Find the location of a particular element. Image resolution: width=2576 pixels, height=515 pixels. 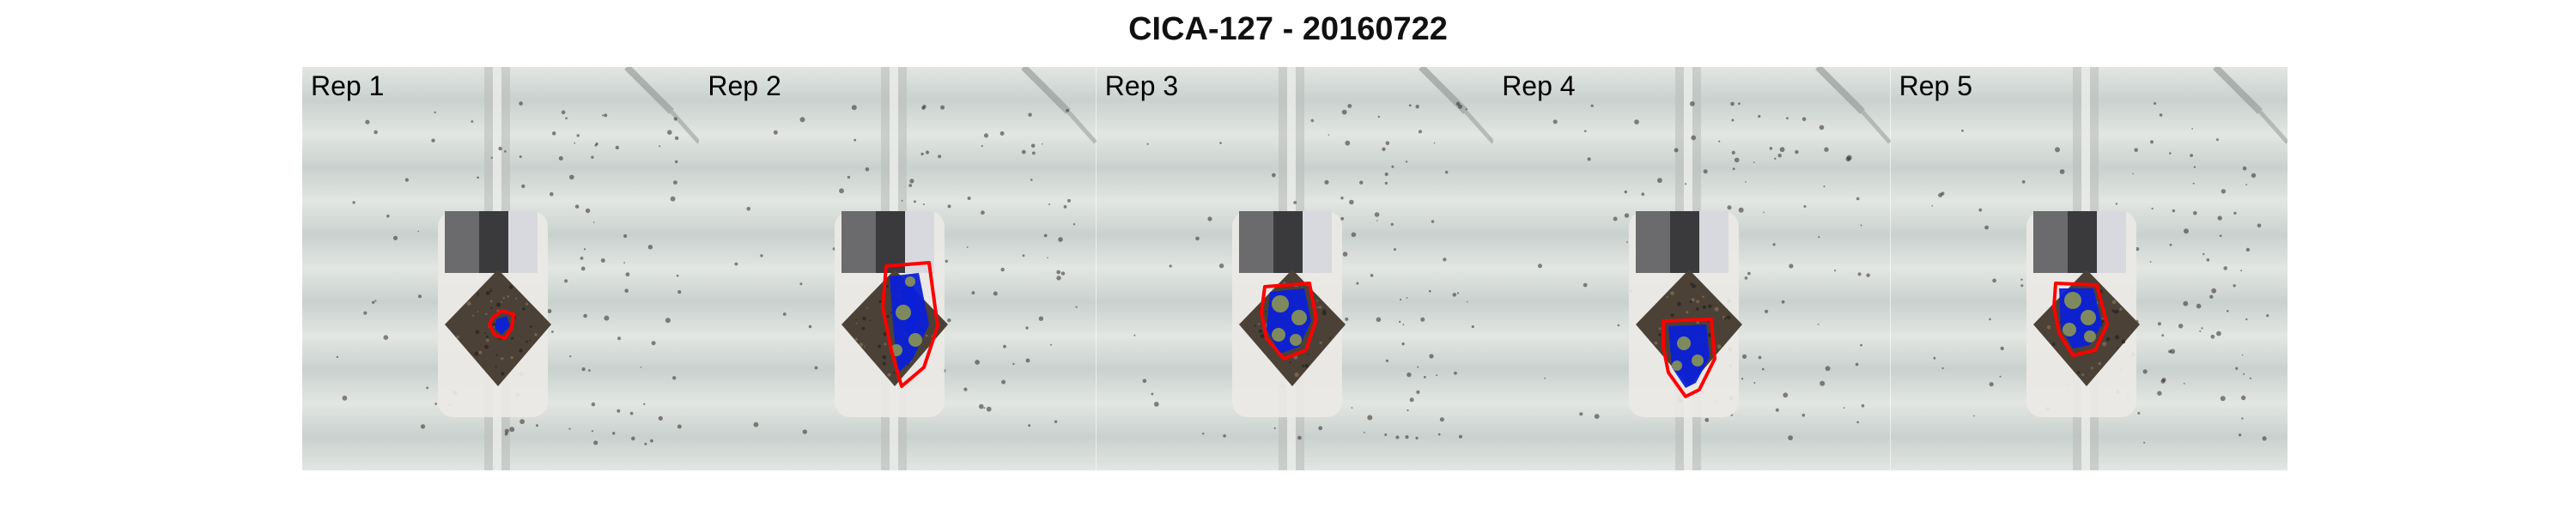

panel-rep-5: Rep 5 is located at coordinates (2089, 268).